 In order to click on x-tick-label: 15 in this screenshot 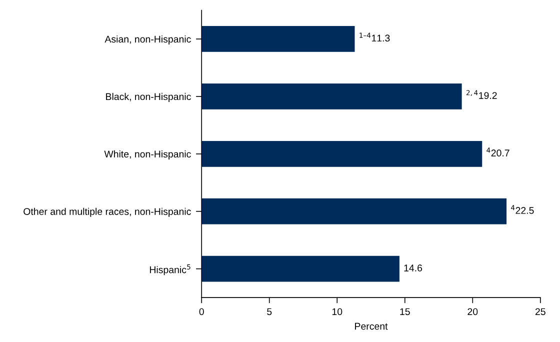, I will do `click(405, 312)`.